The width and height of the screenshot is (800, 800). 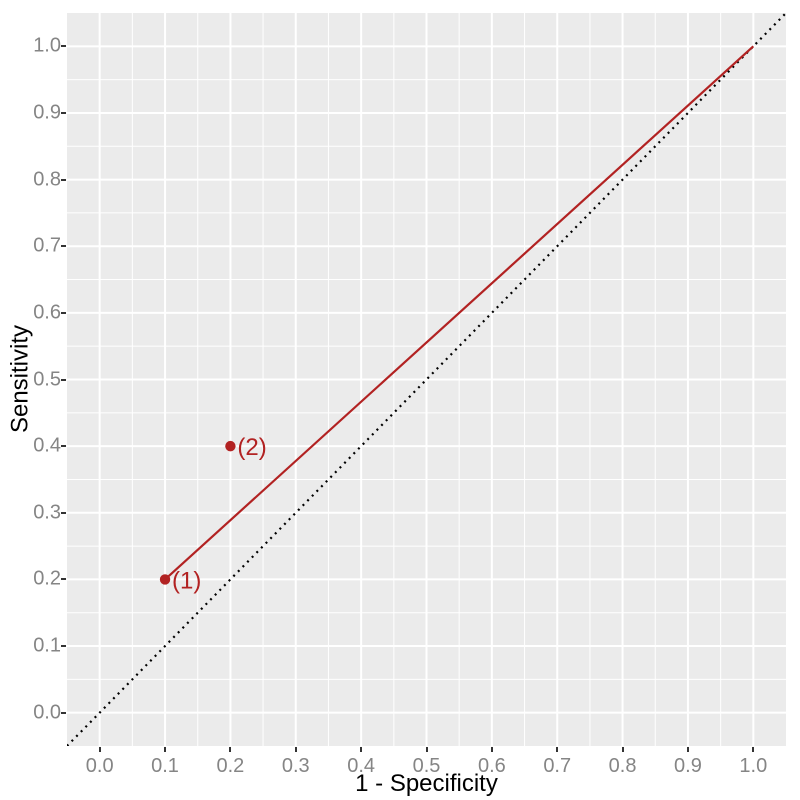 I want to click on x-tick-label: 0.7, so click(x=557, y=766).